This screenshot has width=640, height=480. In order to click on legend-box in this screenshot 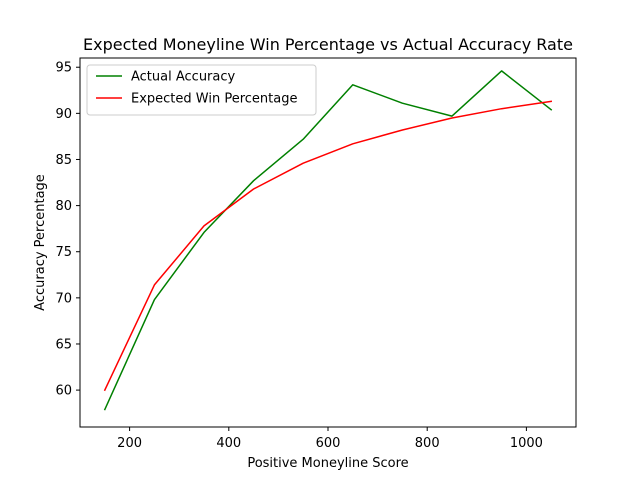, I will do `click(201, 90)`.